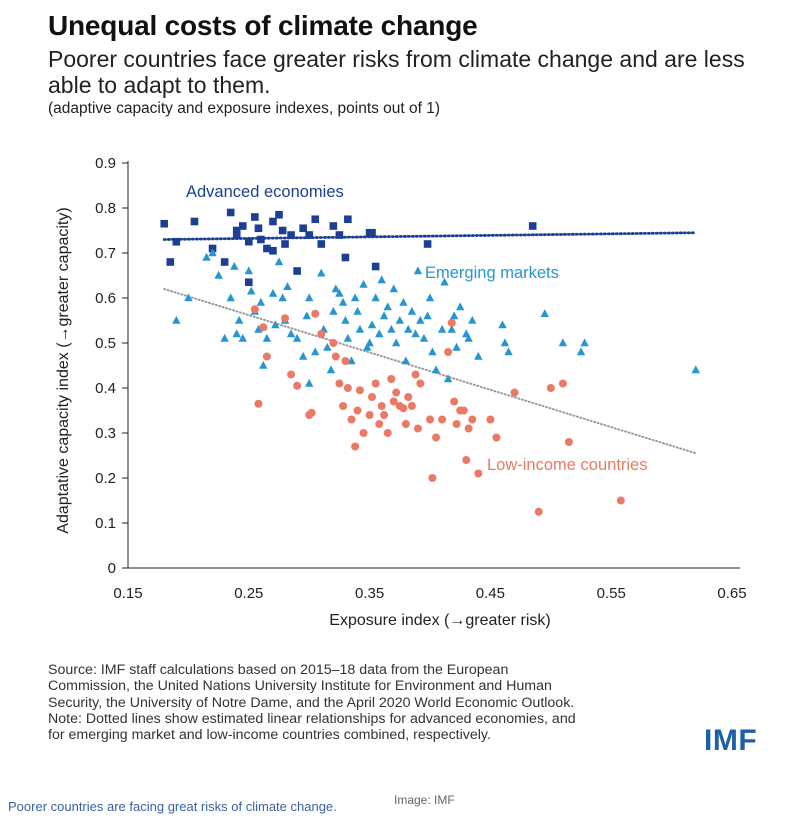  I want to click on y-tick-label: 0.8, so click(105, 208).